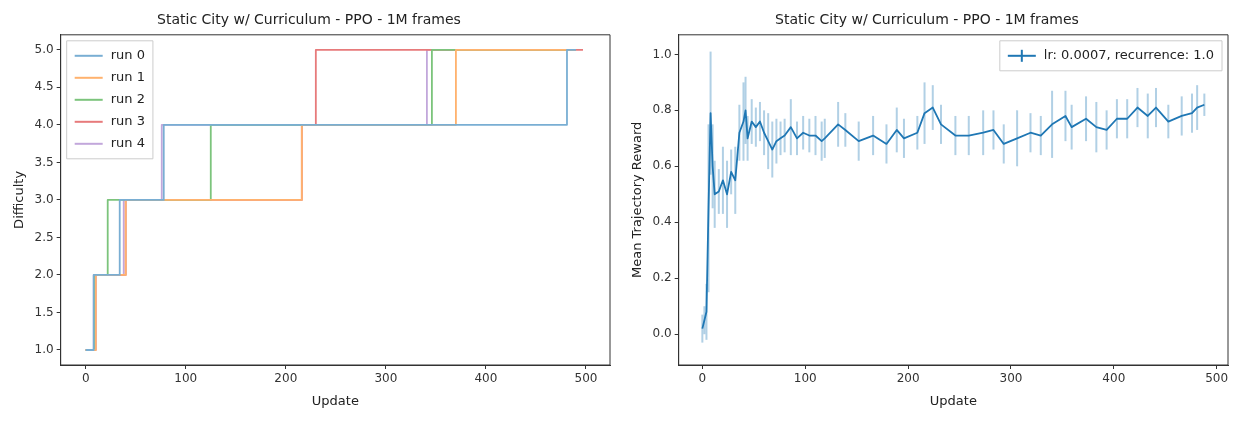 This screenshot has width=1246, height=423. Describe the element at coordinates (662, 277) in the screenshot. I see `y-tick-label: 0.2` at that location.